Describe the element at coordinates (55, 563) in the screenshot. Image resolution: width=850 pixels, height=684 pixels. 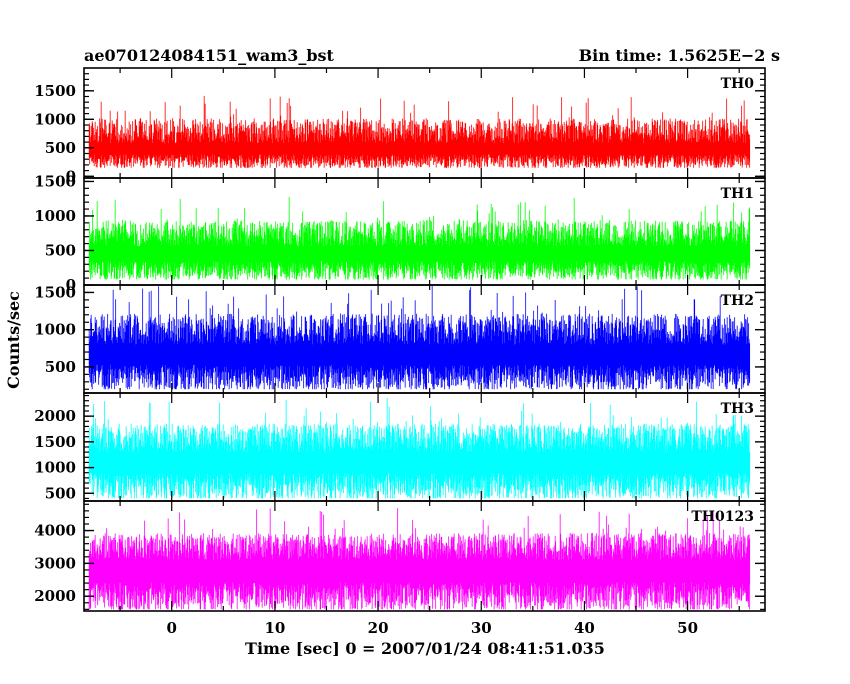
I see `y-tick-label-th0123: 3000` at that location.